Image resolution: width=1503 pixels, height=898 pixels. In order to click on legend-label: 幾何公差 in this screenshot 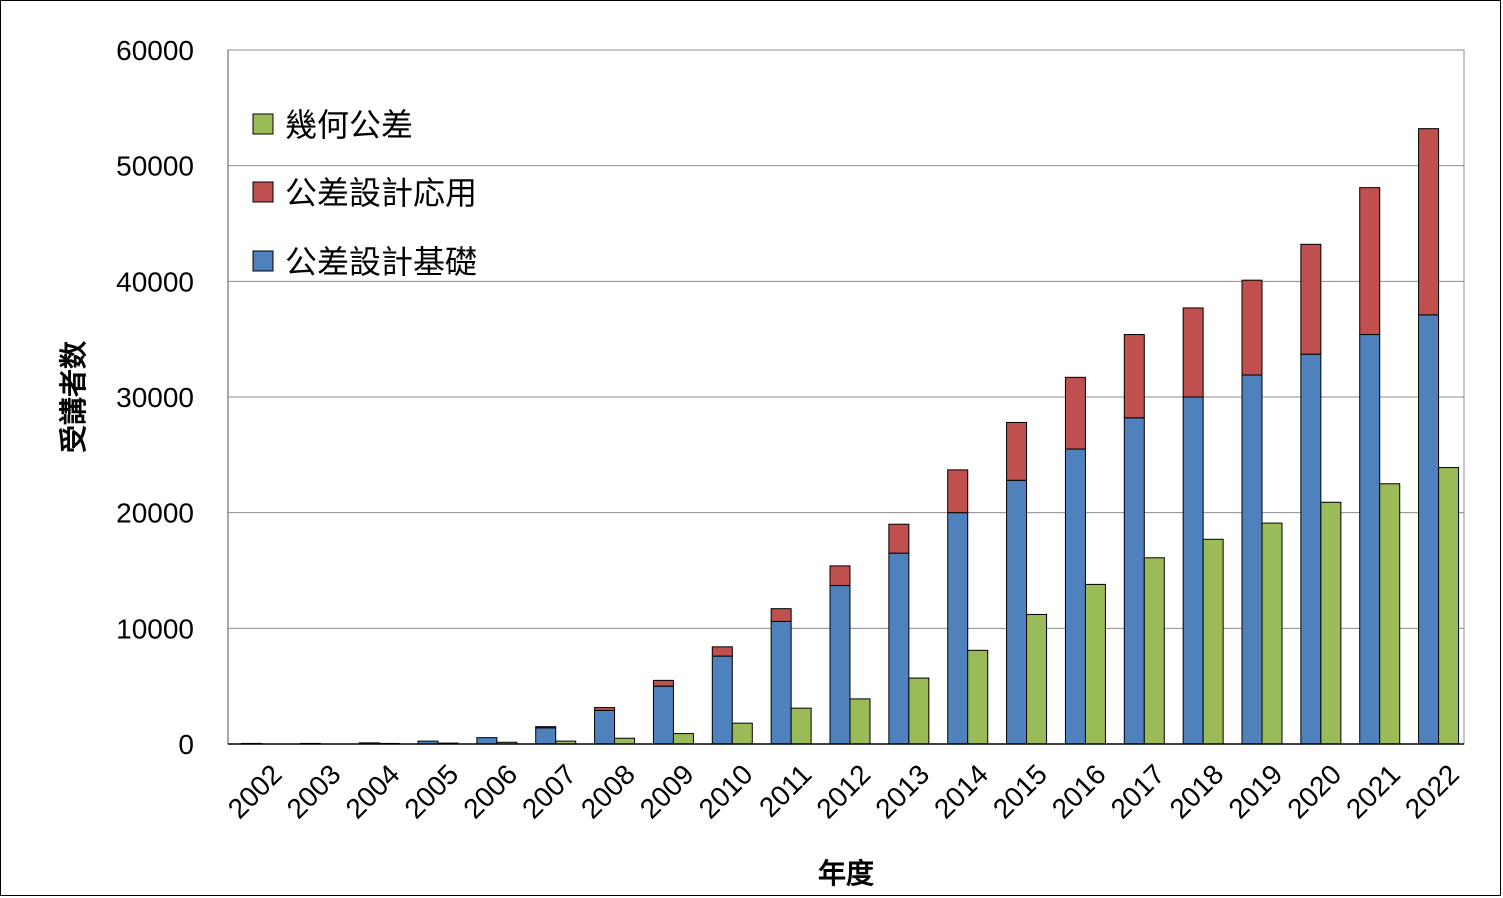, I will do `click(349, 125)`.